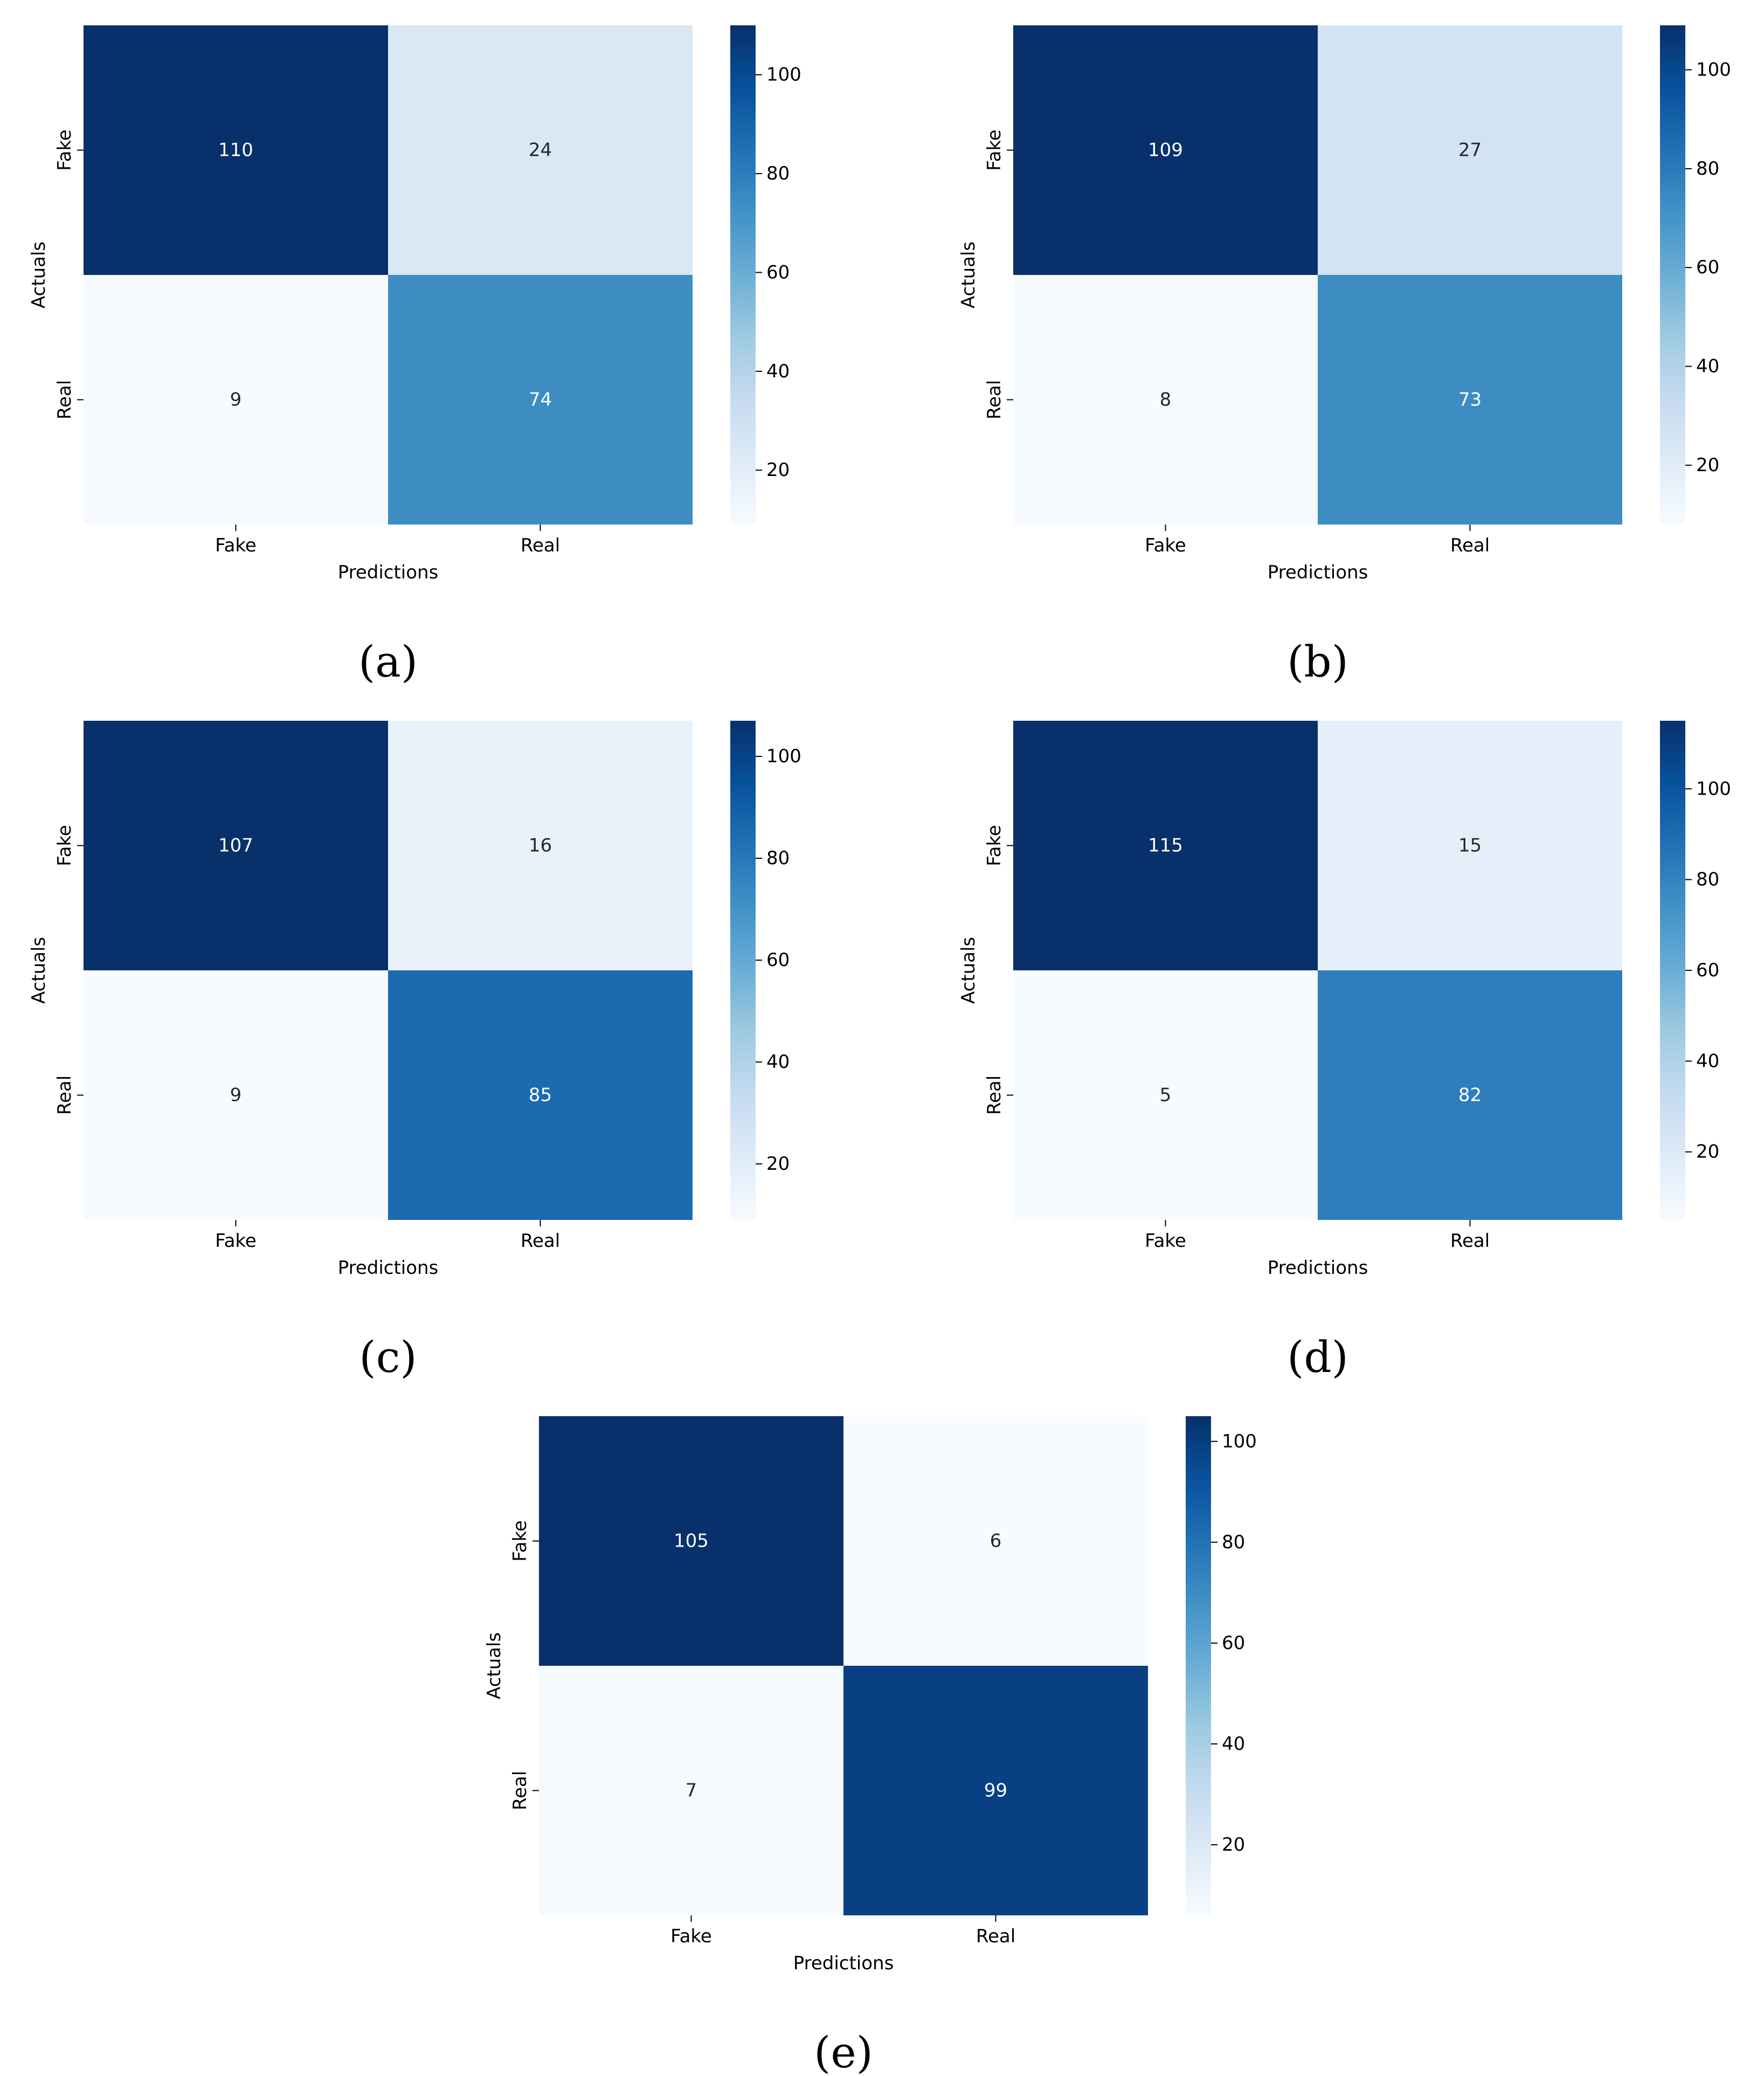 The image size is (1764, 2076). I want to click on cell-value-label: 74, so click(540, 400).